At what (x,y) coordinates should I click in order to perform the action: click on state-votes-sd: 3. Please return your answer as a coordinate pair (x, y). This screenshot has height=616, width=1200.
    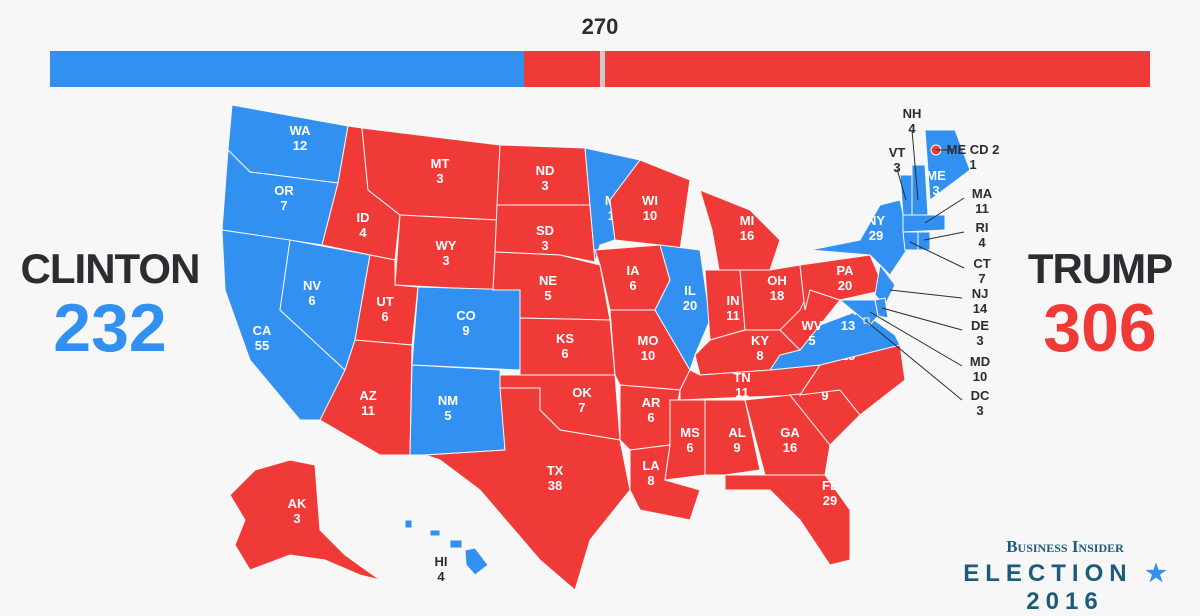
    Looking at the image, I should click on (544, 245).